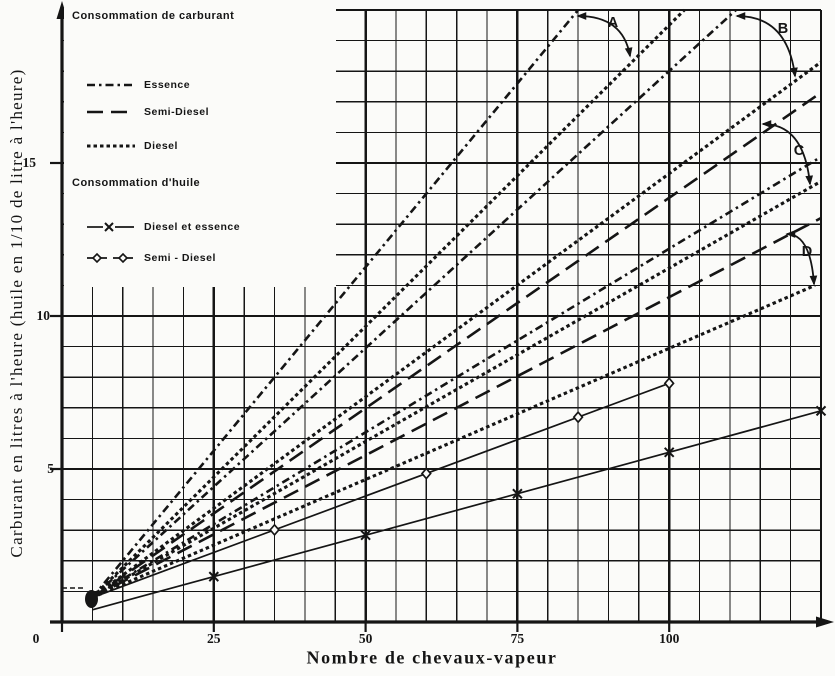 The image size is (835, 676). I want to click on legend-line-sample-huile-x, so click(110, 227).